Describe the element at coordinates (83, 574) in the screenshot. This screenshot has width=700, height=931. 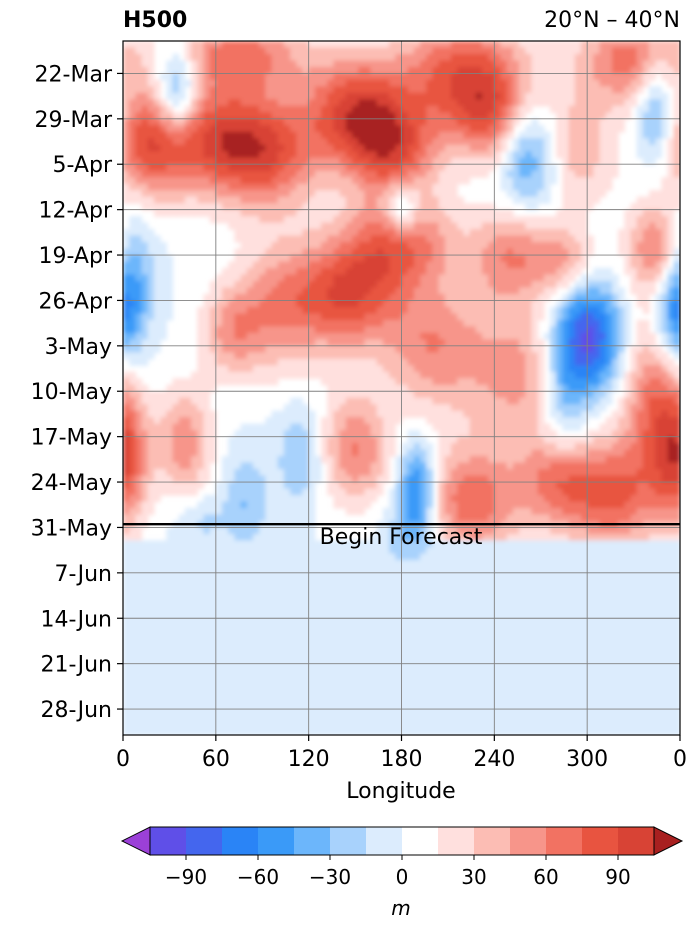
I see `y-tick-label: 7-Jun` at that location.